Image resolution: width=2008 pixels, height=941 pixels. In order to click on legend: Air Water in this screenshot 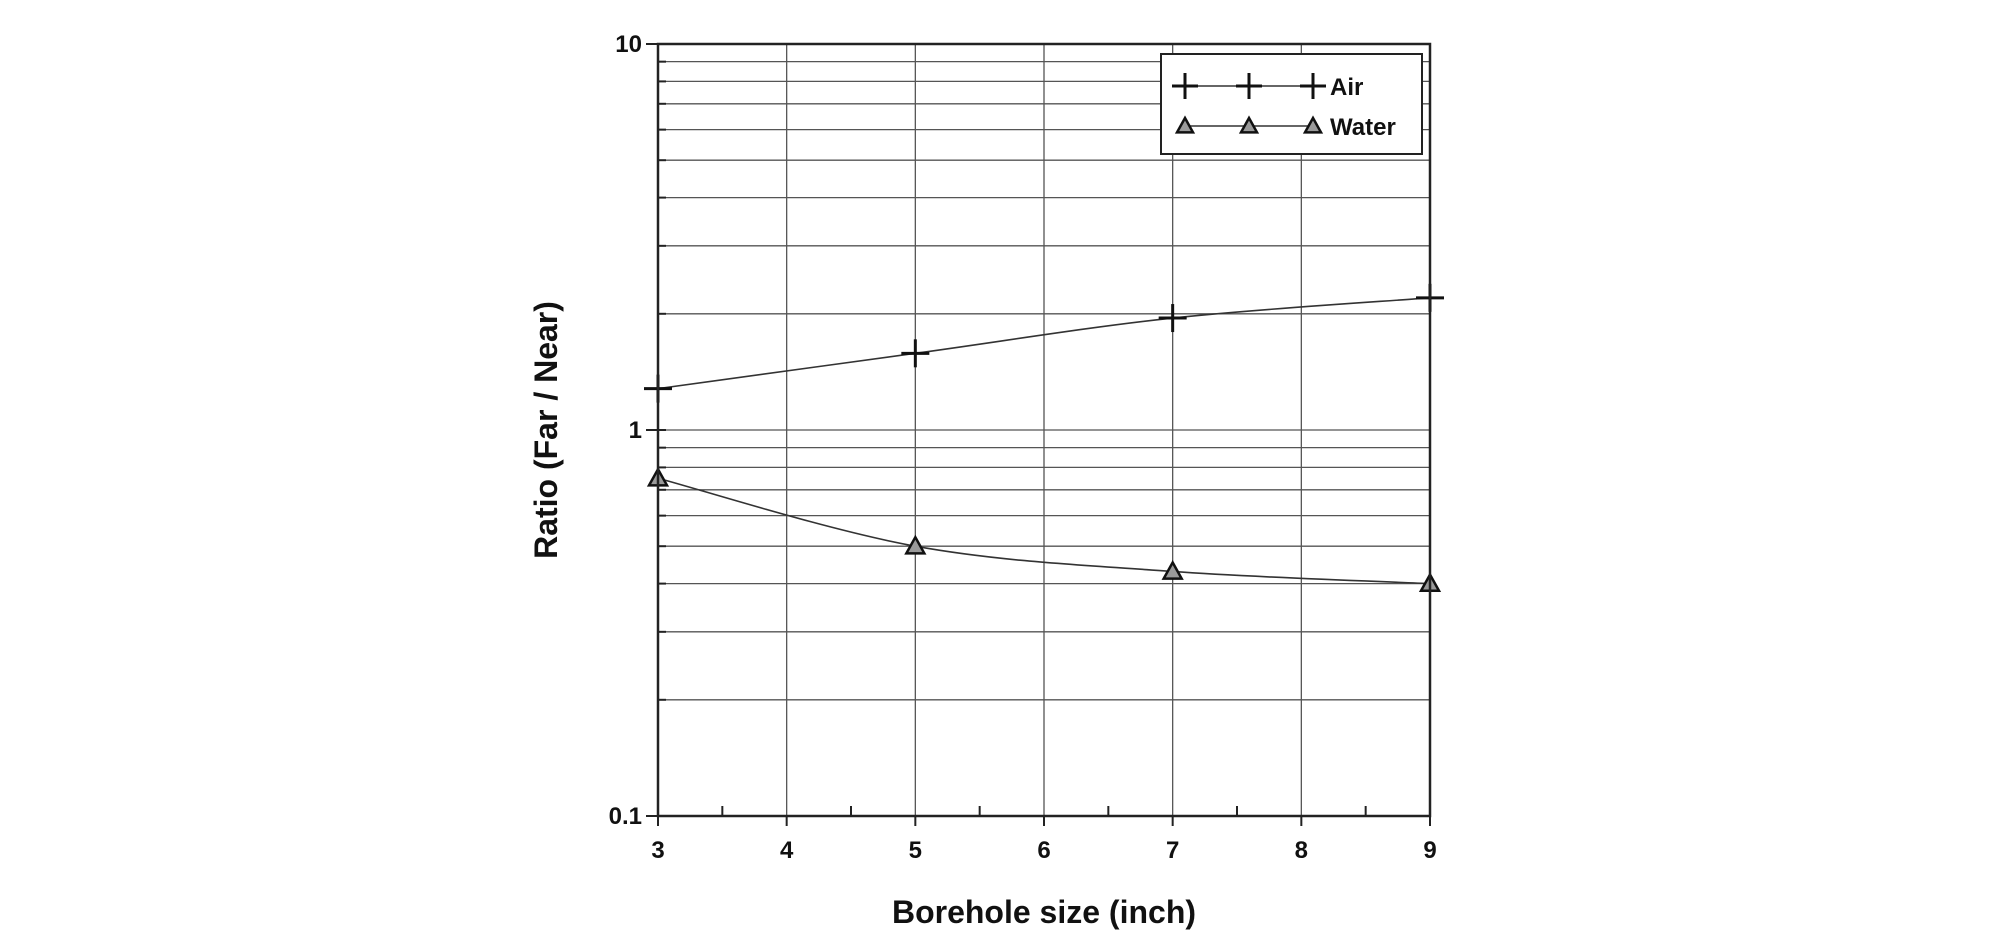, I will do `click(1291, 104)`.